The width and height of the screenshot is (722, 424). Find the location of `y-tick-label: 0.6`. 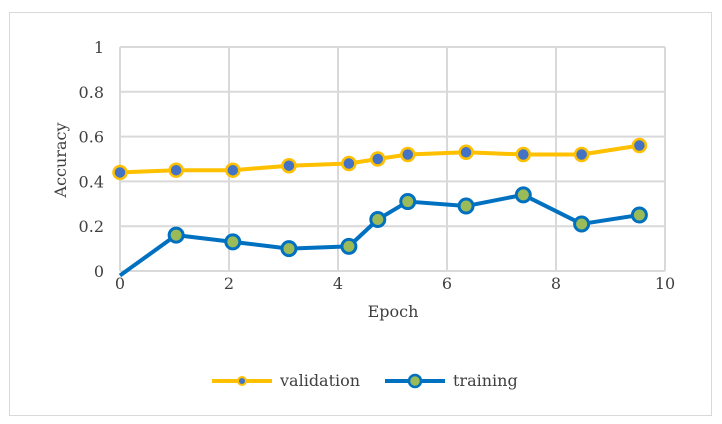

y-tick-label: 0.6 is located at coordinates (91, 137).